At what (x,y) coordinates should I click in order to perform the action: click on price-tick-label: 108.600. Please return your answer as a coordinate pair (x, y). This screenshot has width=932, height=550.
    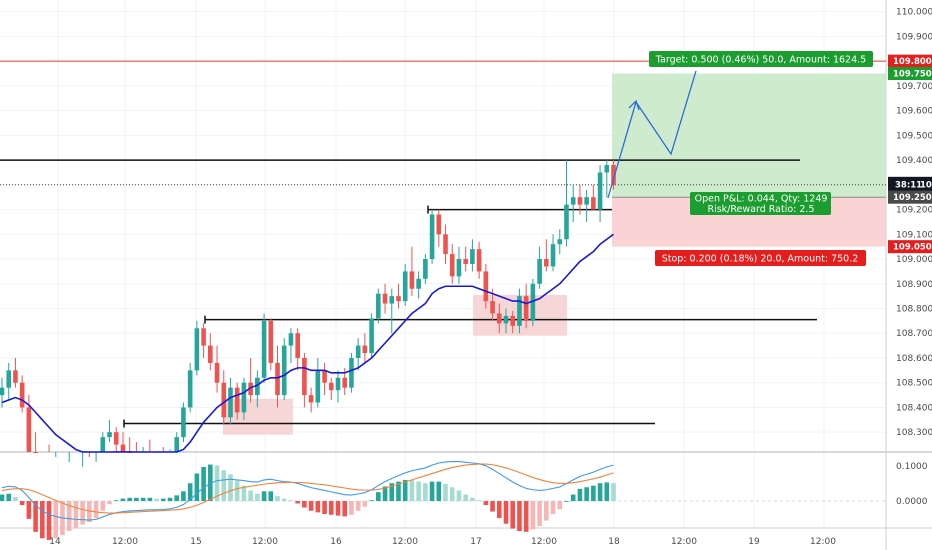
    Looking at the image, I should click on (914, 359).